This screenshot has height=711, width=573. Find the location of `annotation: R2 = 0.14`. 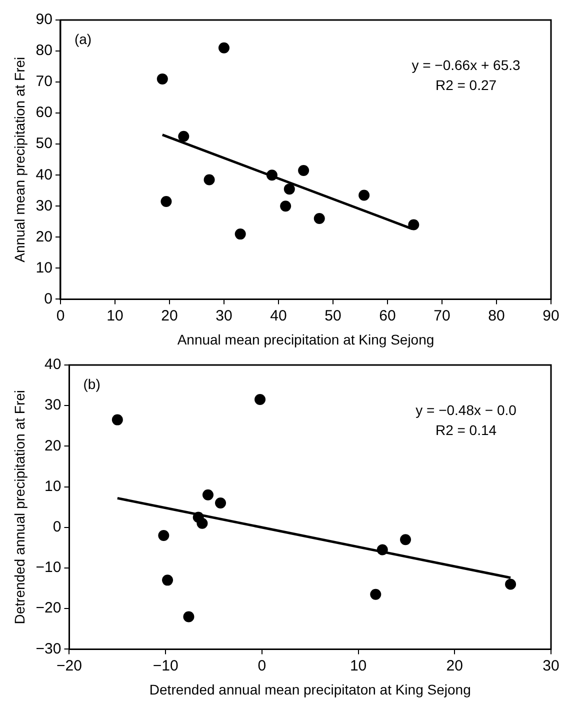

annotation: R2 = 0.14 is located at coordinates (466, 430).